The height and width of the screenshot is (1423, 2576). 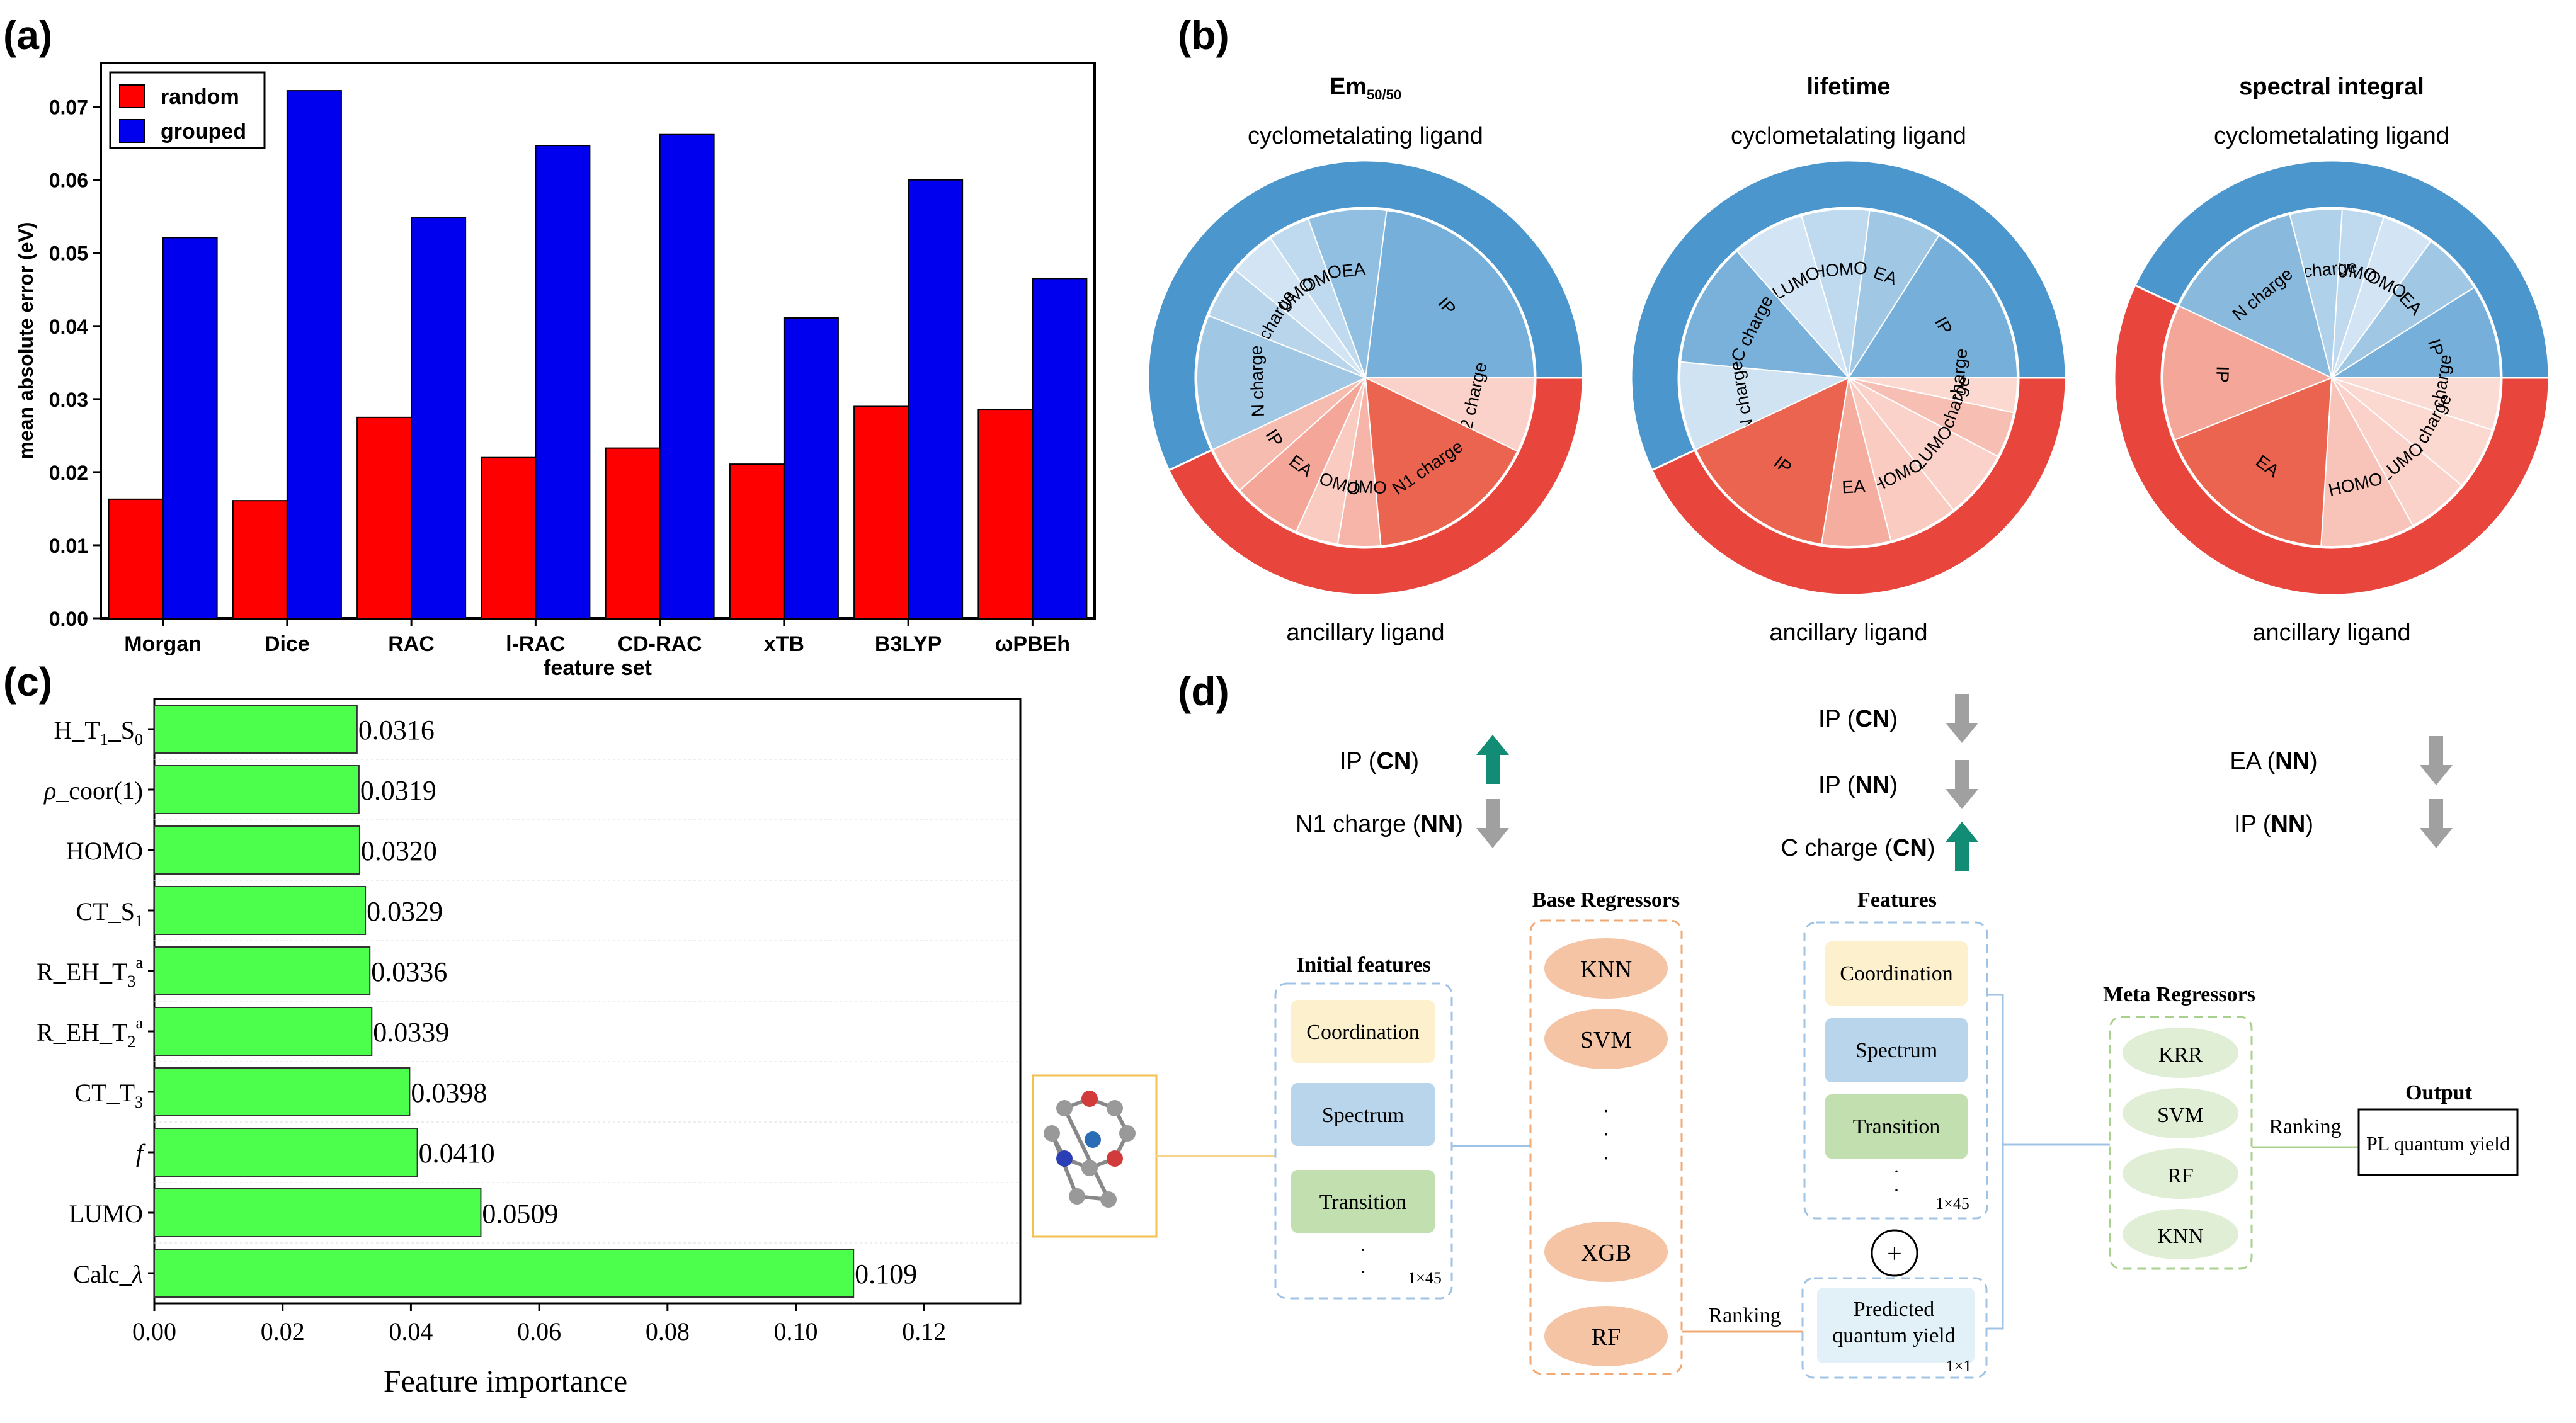 I want to click on x-tick-label: Morgan, so click(x=163, y=644).